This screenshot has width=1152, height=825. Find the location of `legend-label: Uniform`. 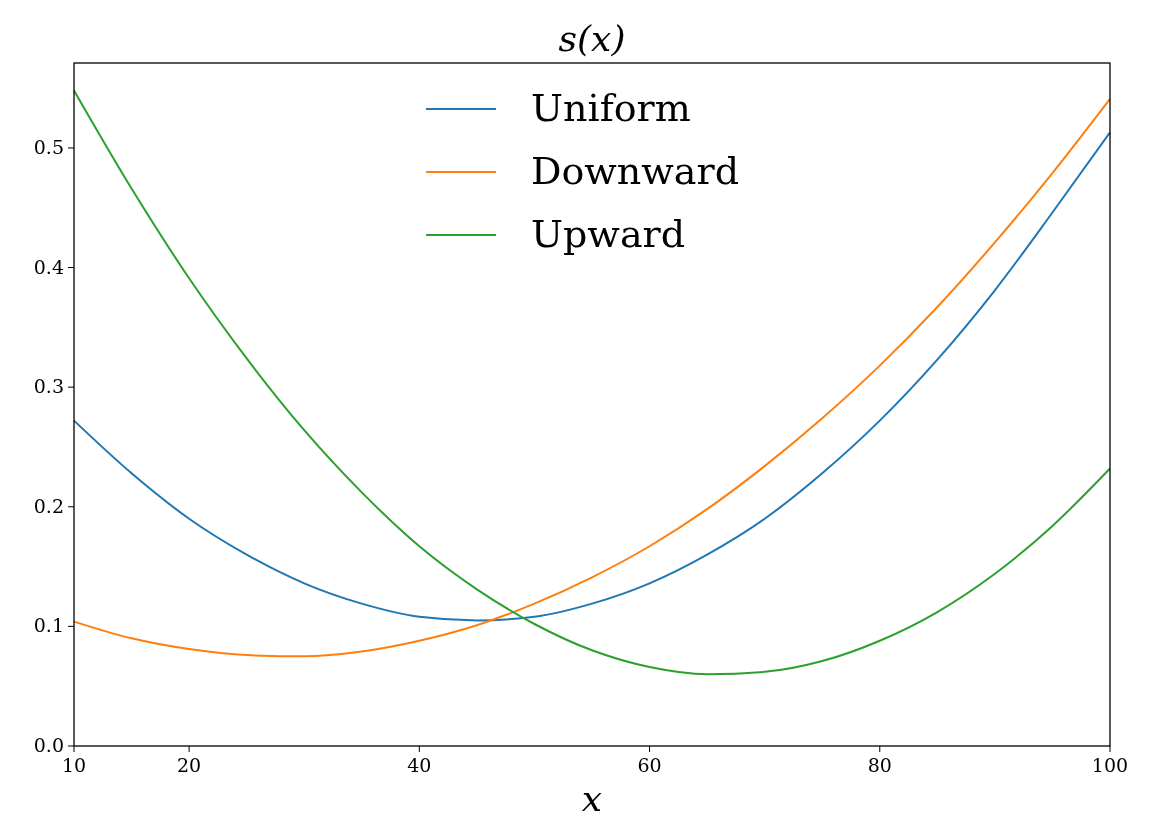

legend-label: Uniform is located at coordinates (611, 108).